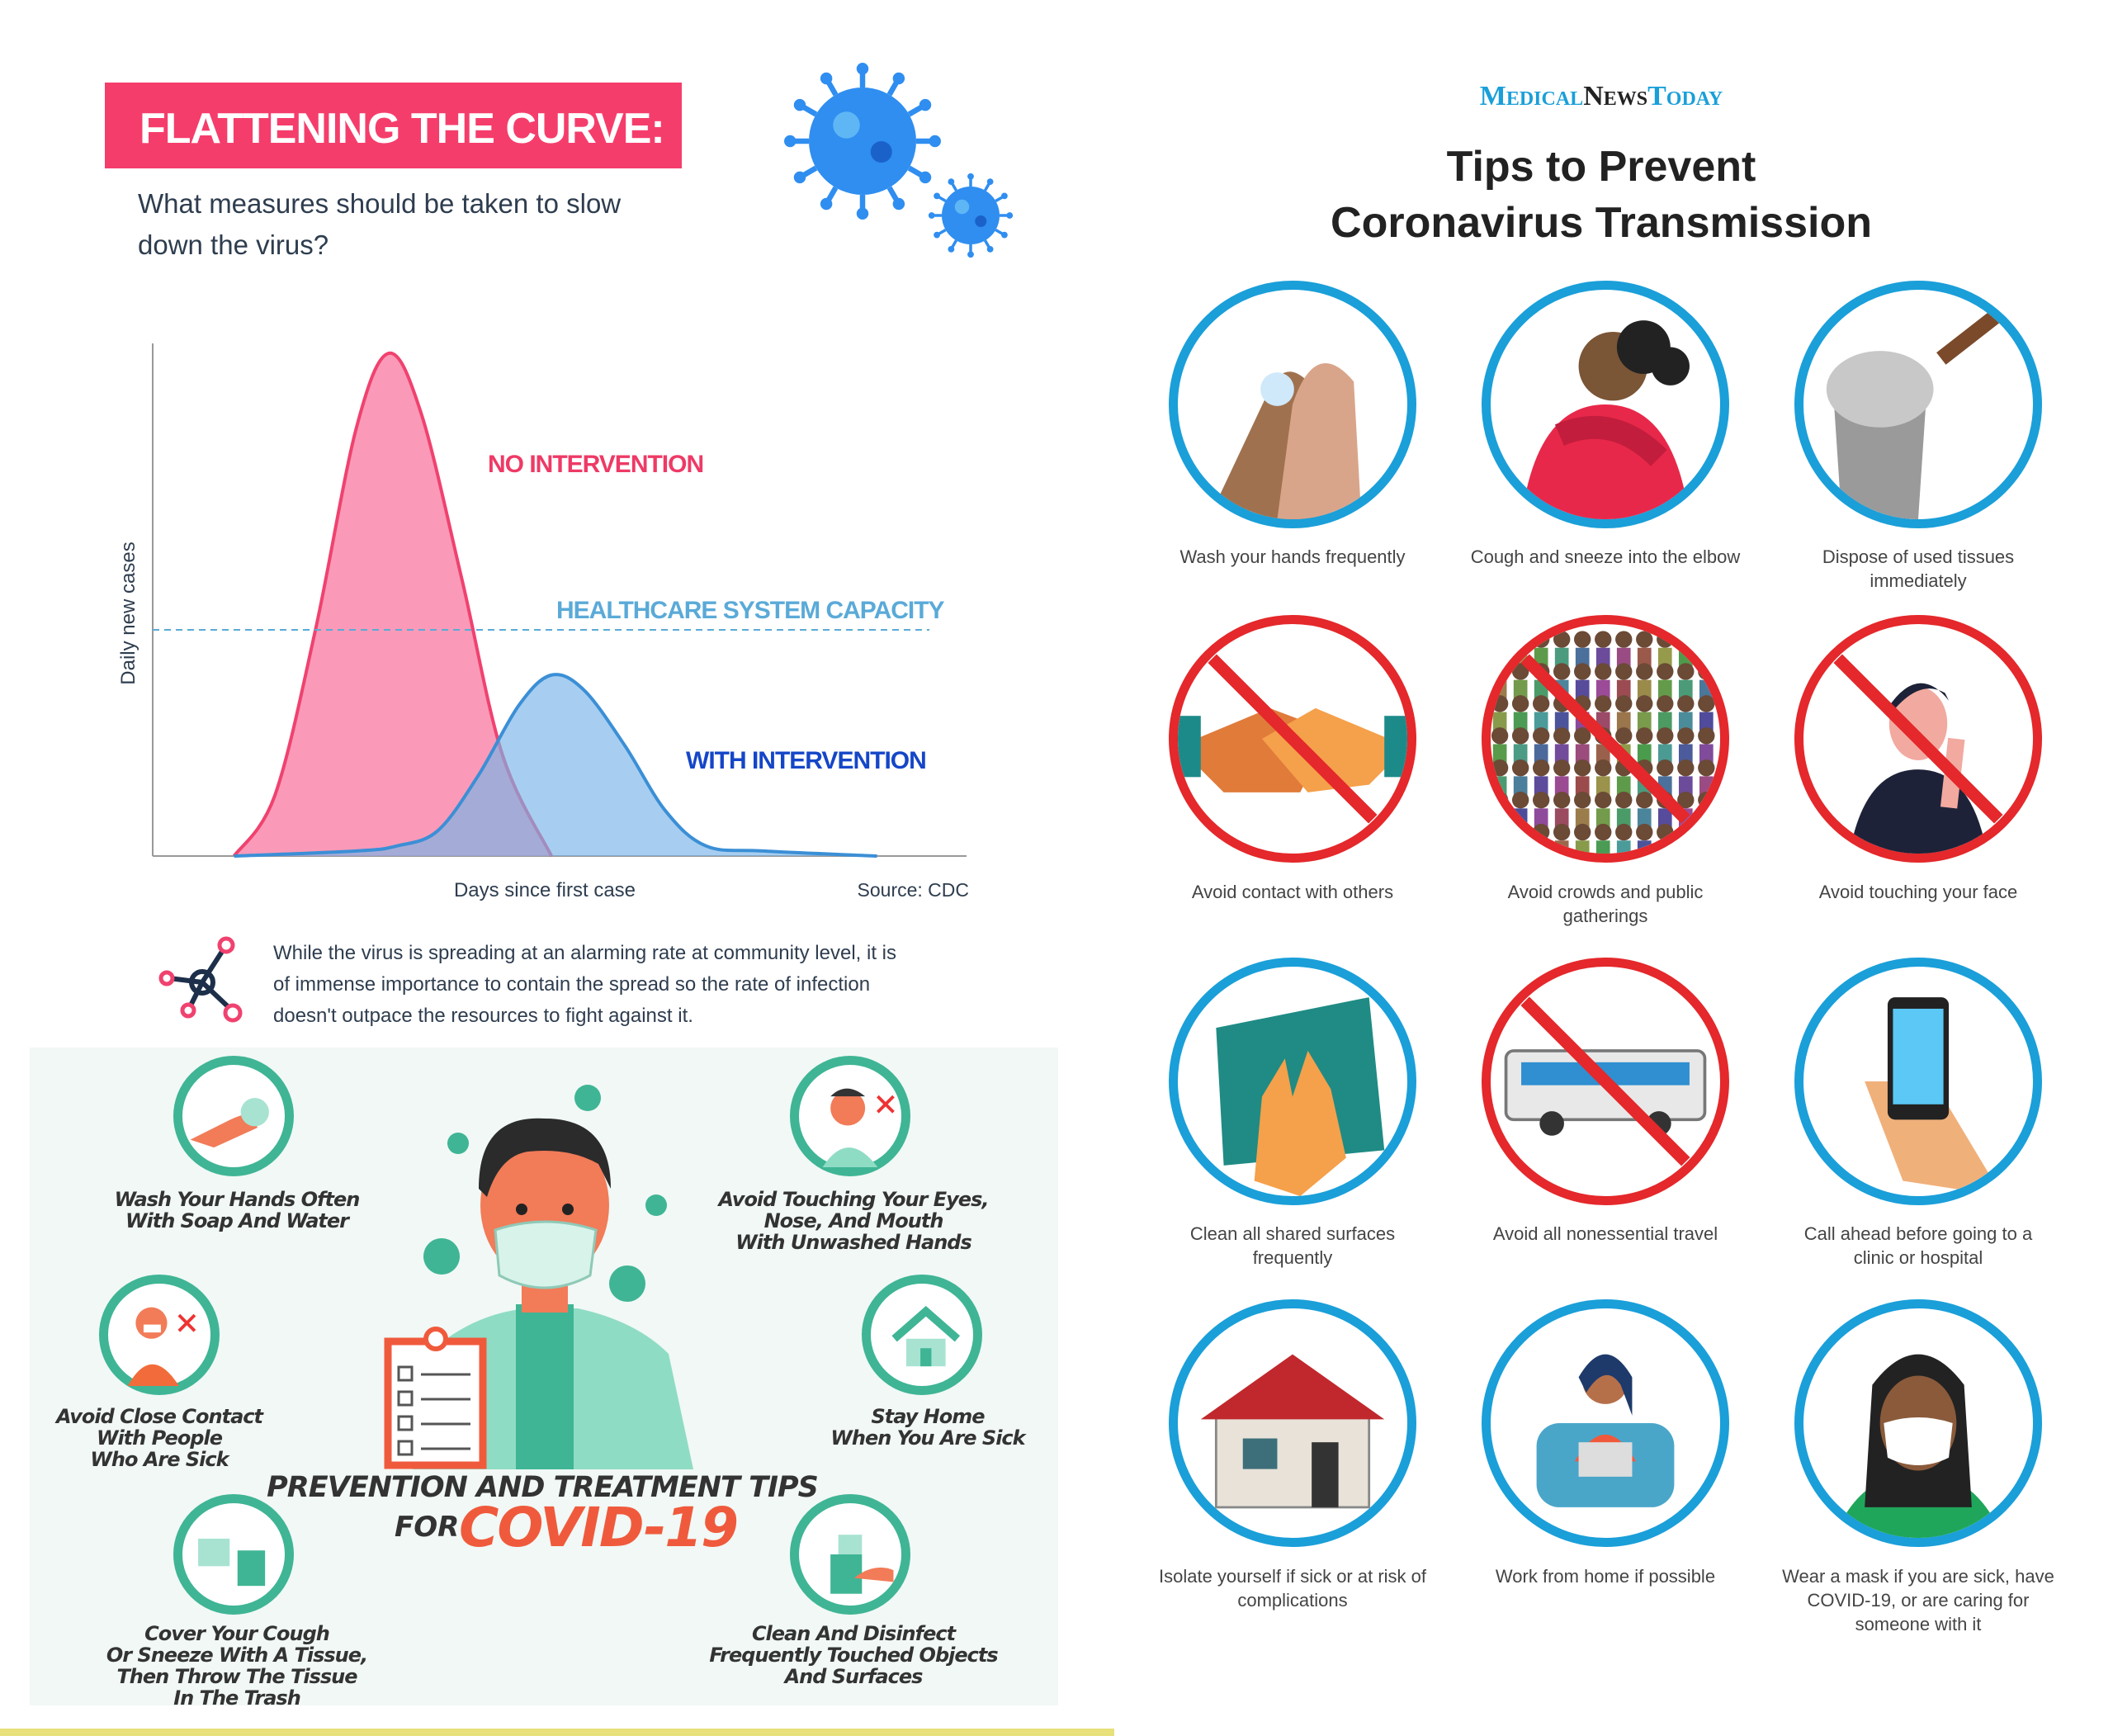 The width and height of the screenshot is (2113, 1736). Describe the element at coordinates (1292, 892) in the screenshot. I see `tip-label: Avoid contact with others` at that location.